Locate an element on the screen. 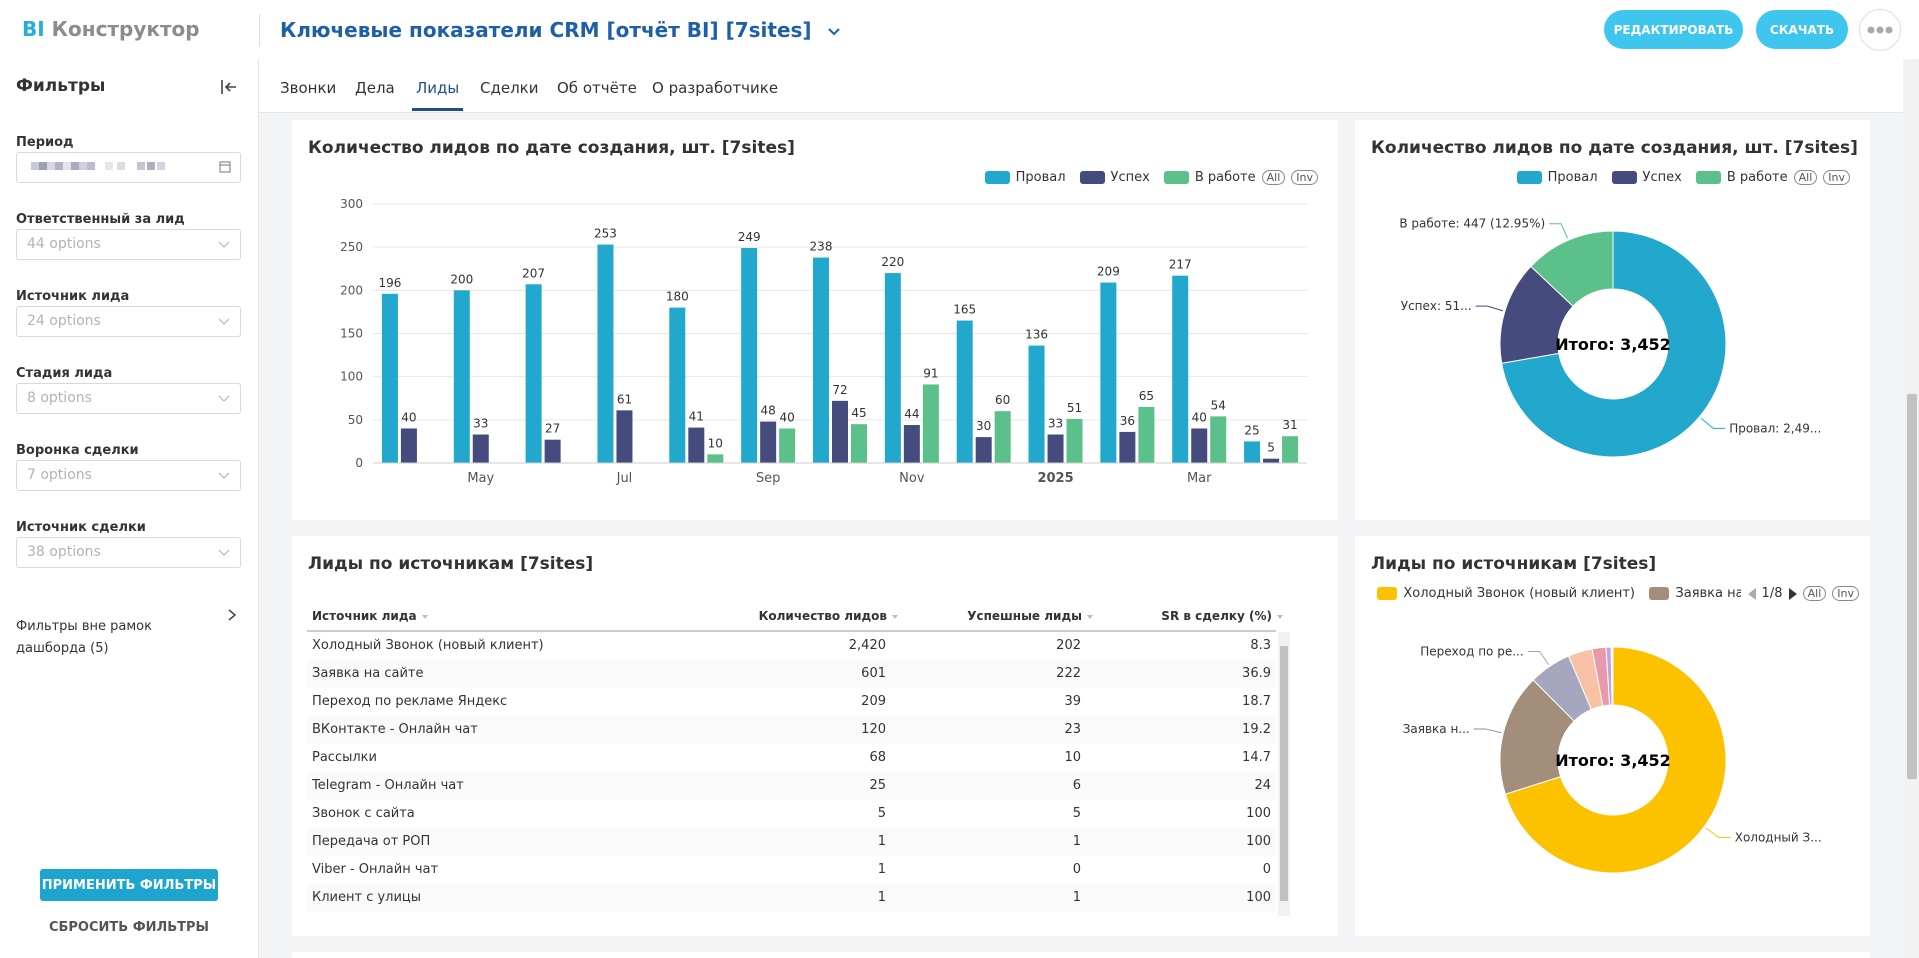  table-cell: 5 is located at coordinates (1076, 813).